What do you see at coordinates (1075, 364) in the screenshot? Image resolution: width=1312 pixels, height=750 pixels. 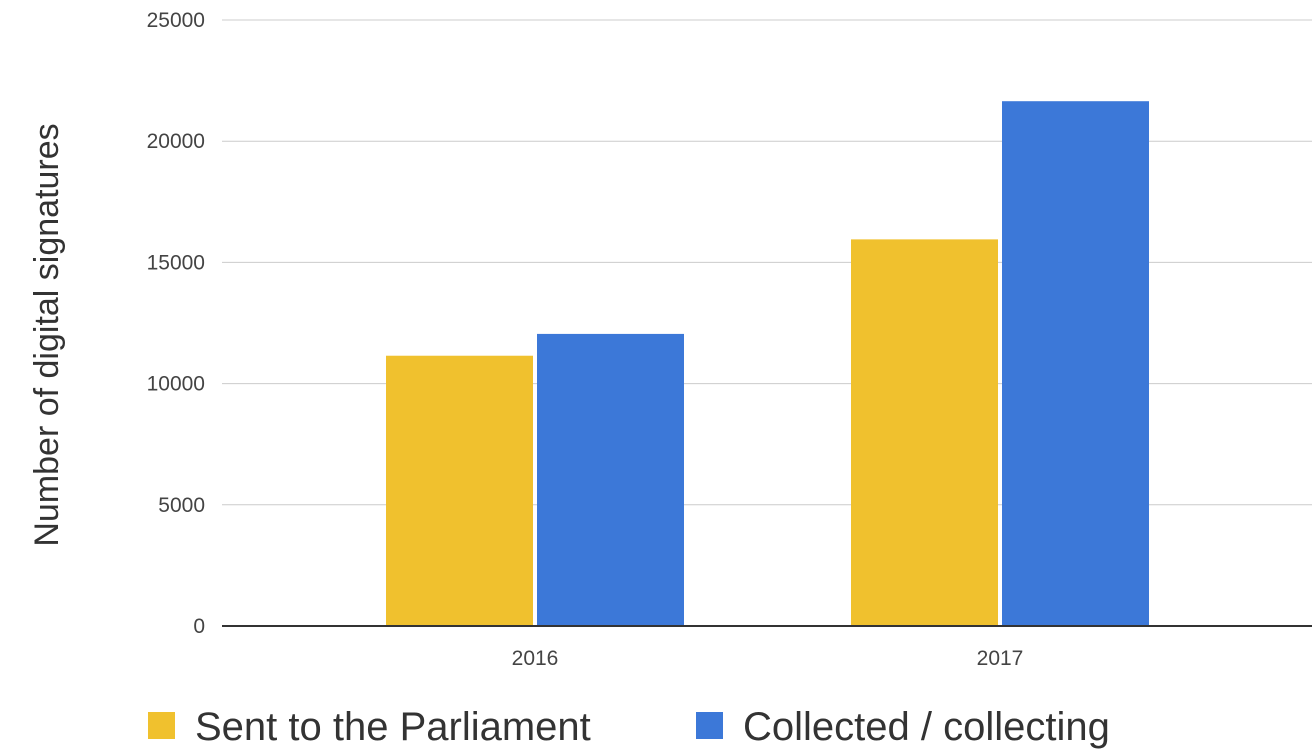 I see `bar-collected-collecting-2017` at bounding box center [1075, 364].